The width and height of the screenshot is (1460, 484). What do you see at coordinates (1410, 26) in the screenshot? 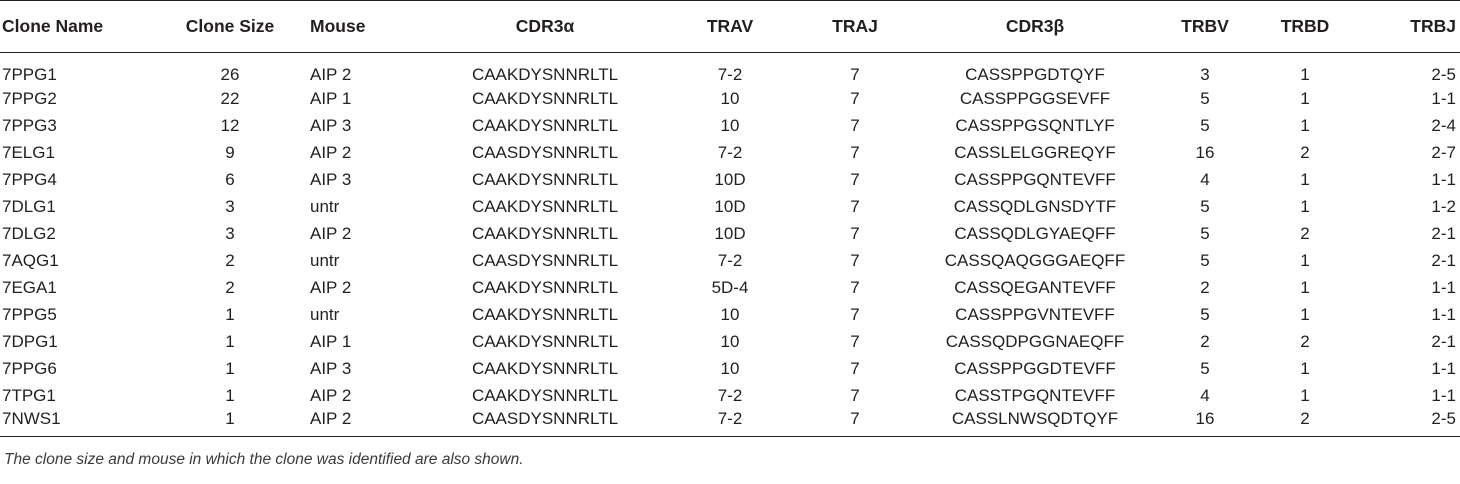
I see `header-trbj: TRBJ` at bounding box center [1410, 26].